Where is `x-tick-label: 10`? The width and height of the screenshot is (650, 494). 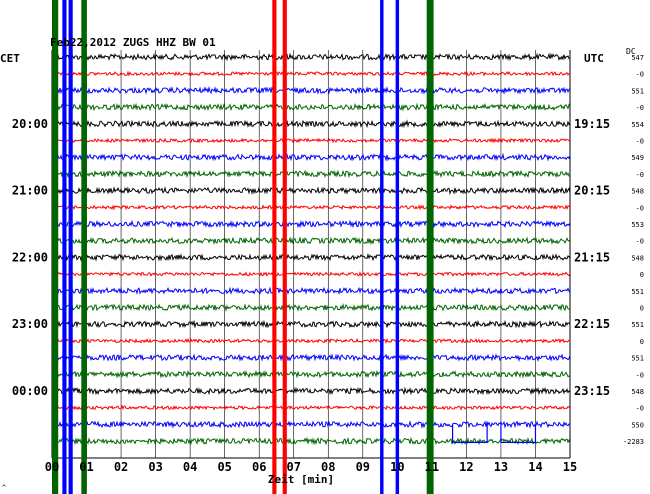
x-tick-label: 10 is located at coordinates (397, 467).